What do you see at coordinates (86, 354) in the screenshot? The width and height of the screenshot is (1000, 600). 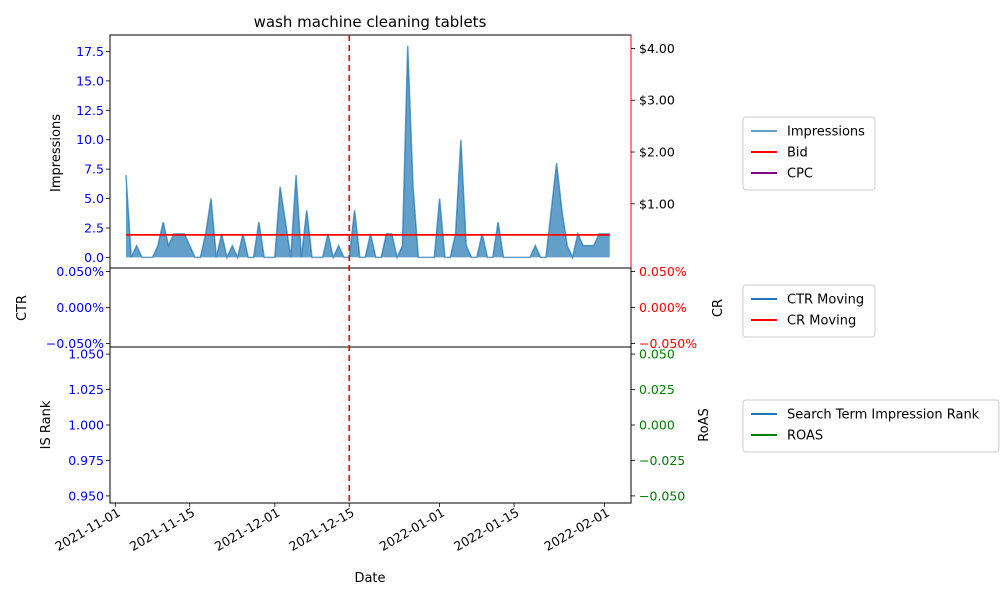 I see `left-tick-label: 1.050` at bounding box center [86, 354].